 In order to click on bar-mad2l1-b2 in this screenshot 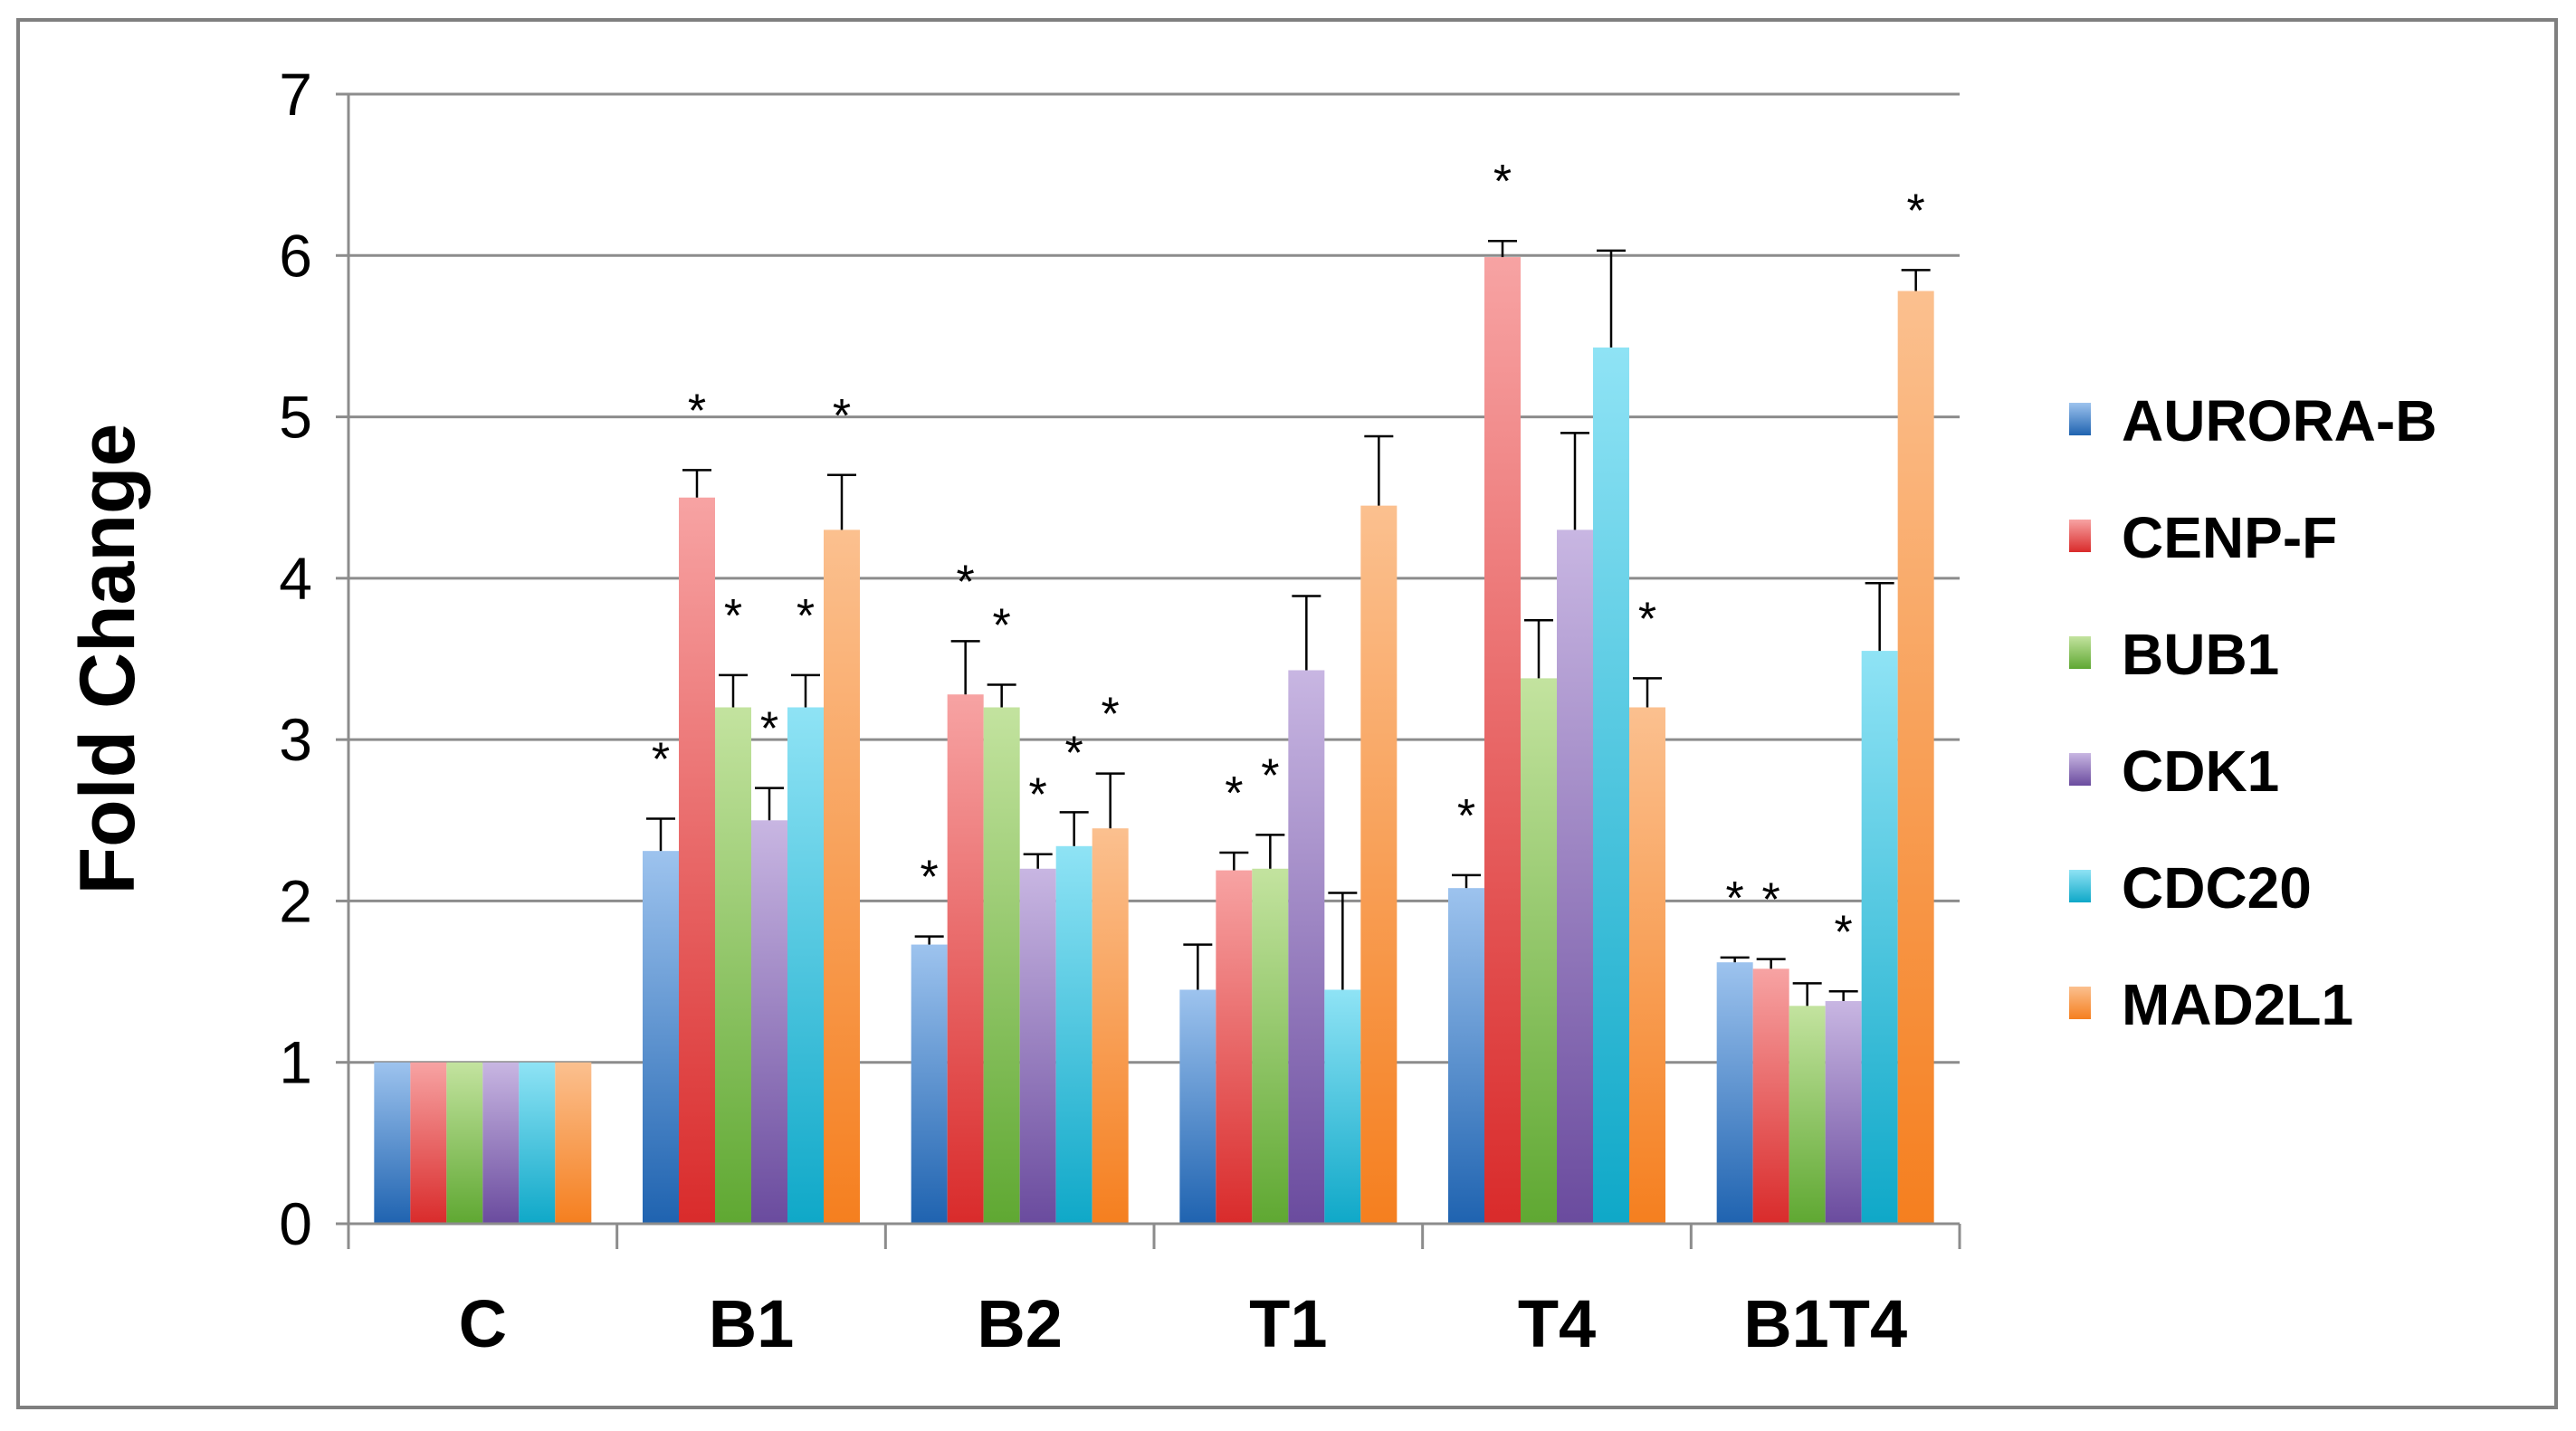, I will do `click(1110, 1026)`.